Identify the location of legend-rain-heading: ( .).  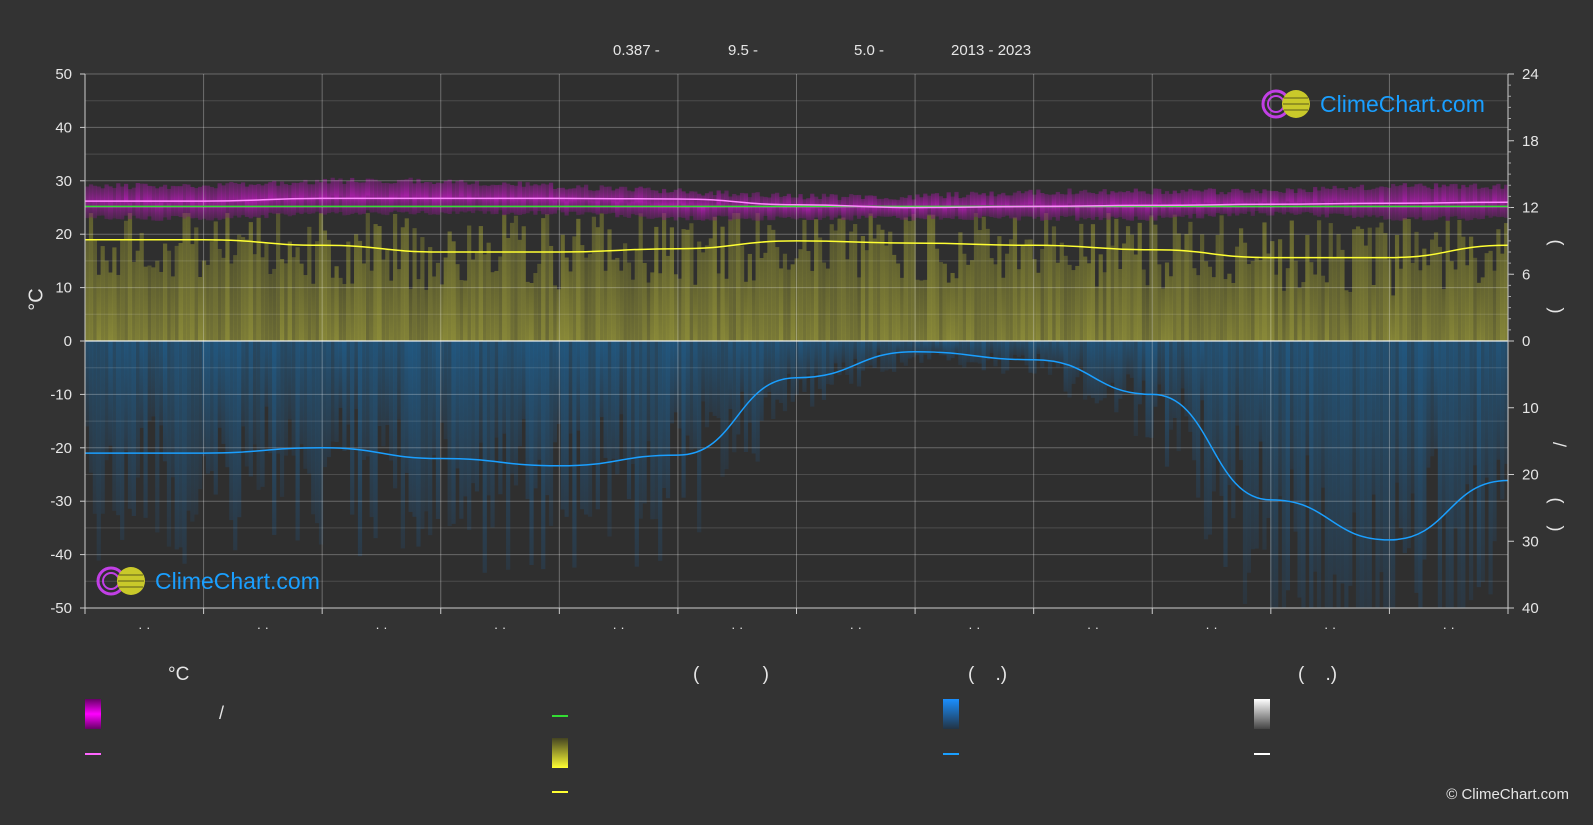
(988, 674).